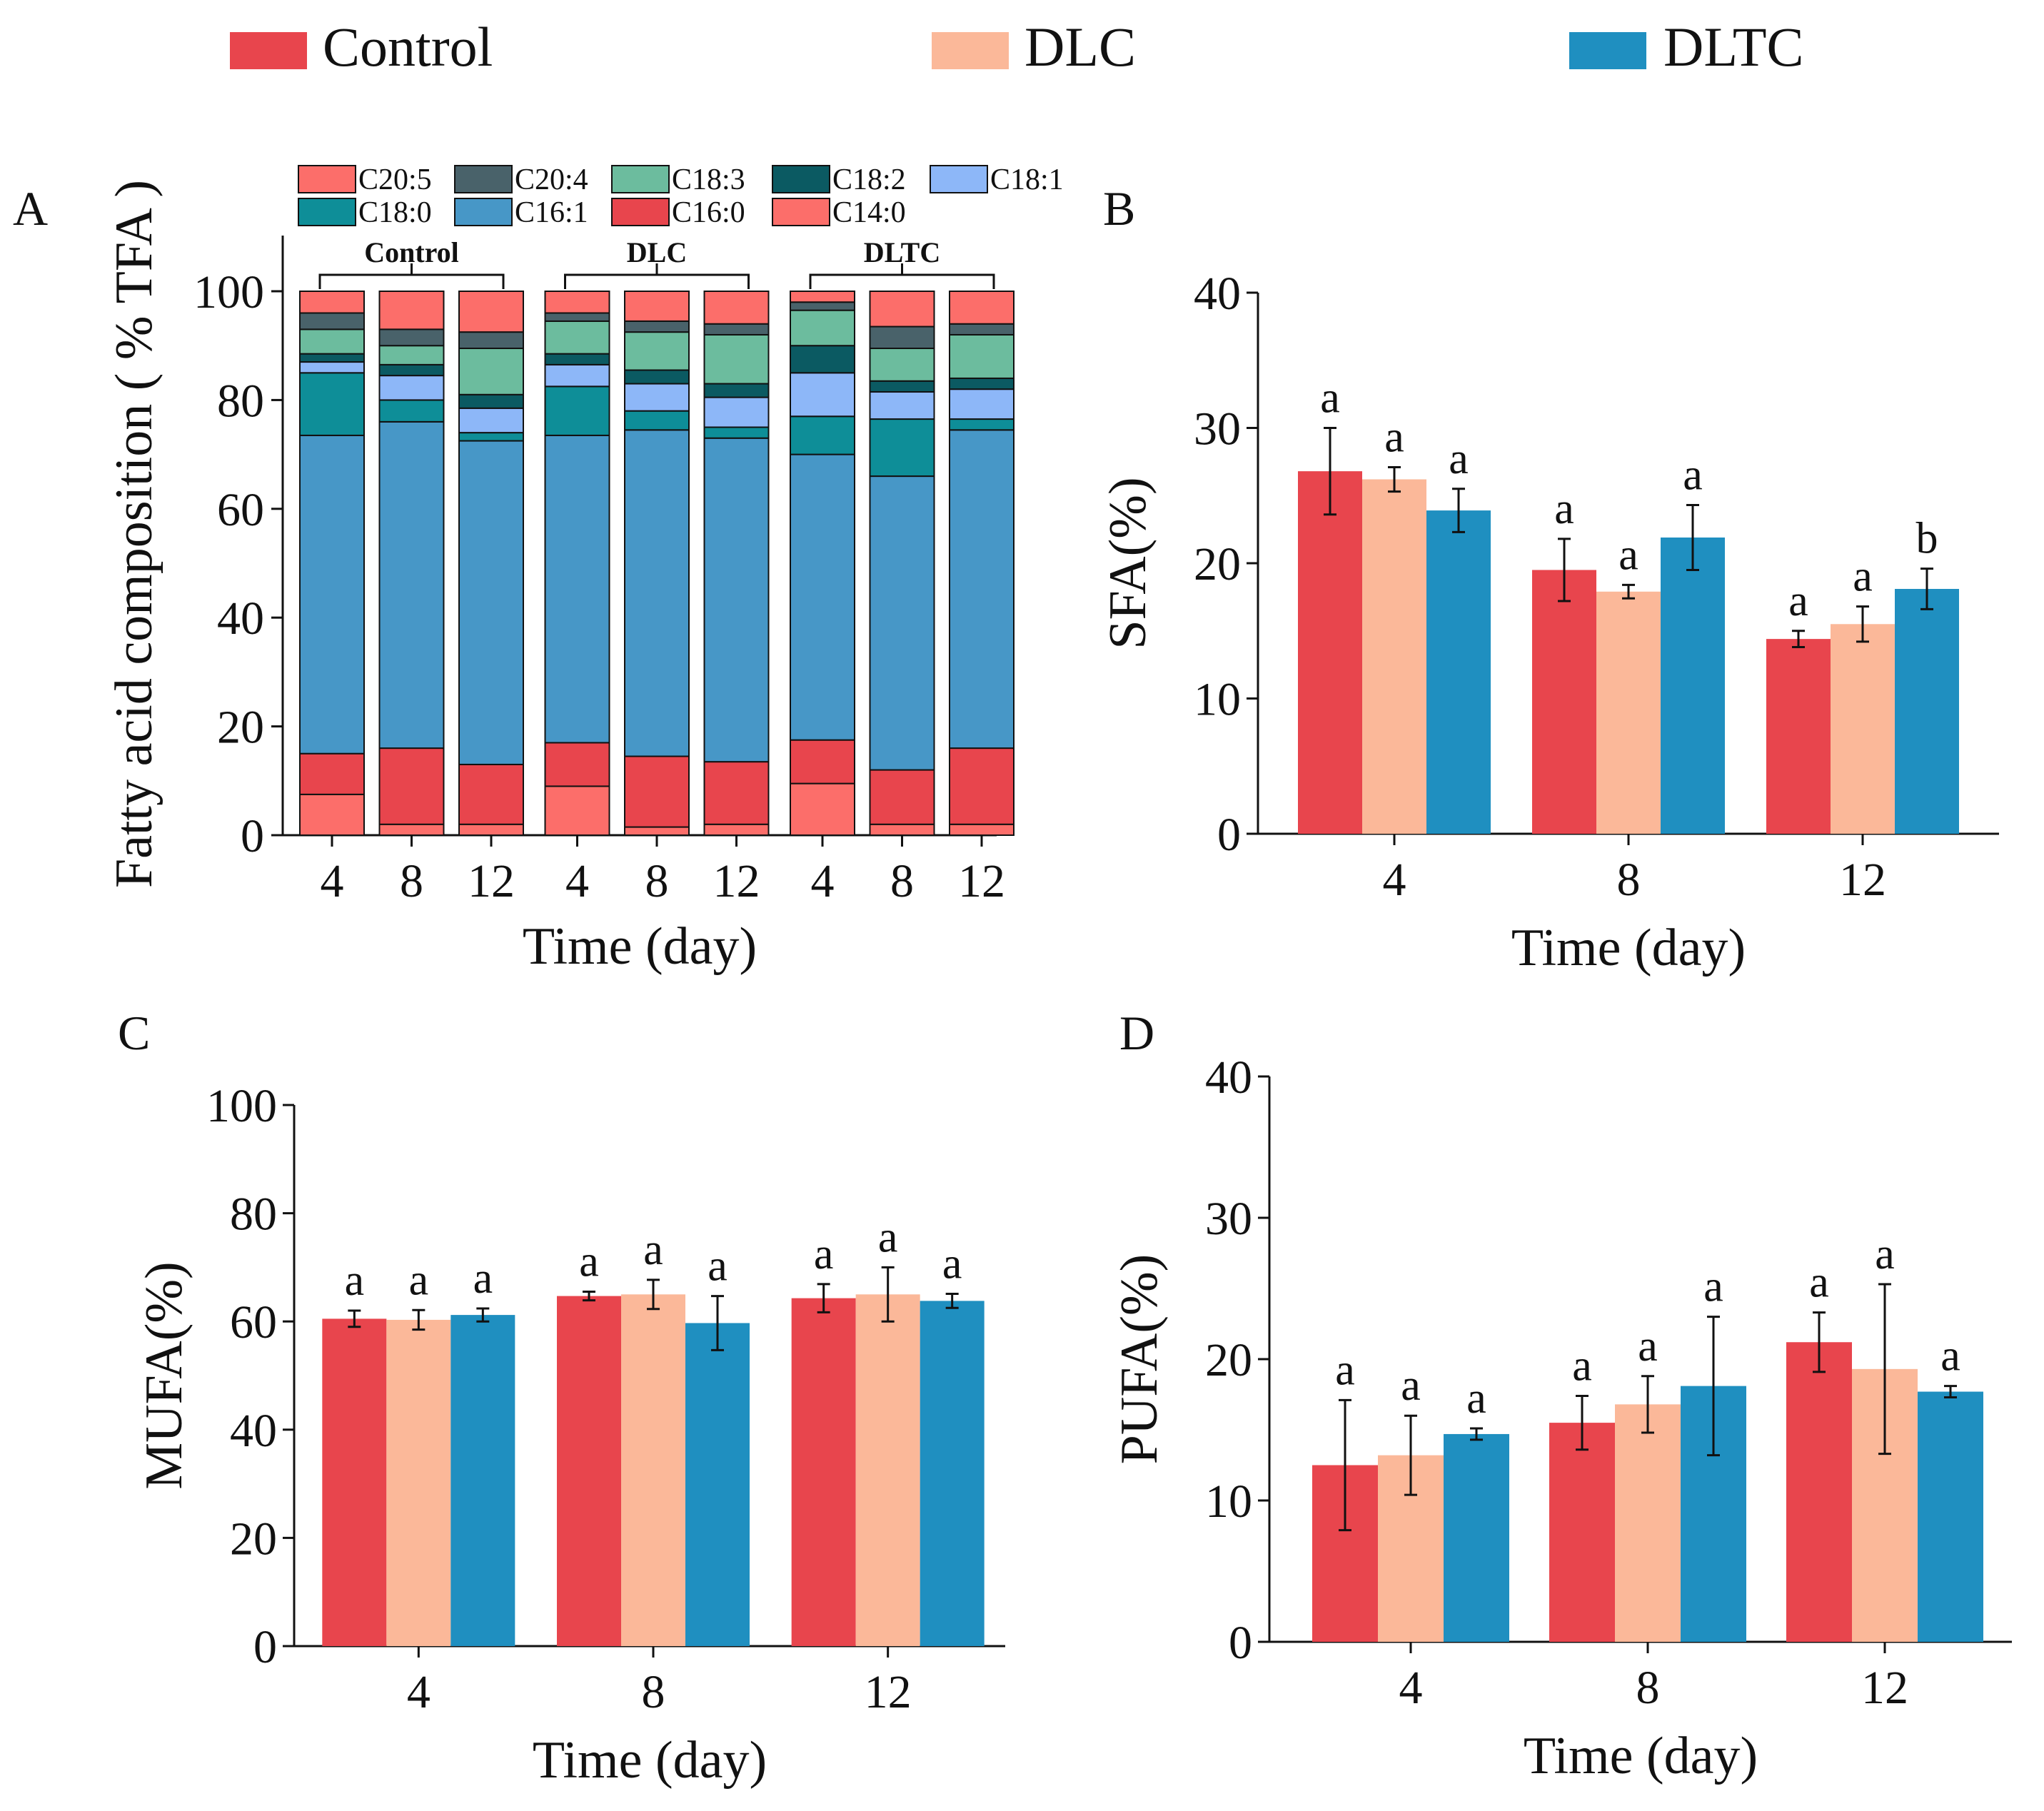 This screenshot has height=1811, width=2044. I want to click on panel-label-d: D, so click(1136, 1033).